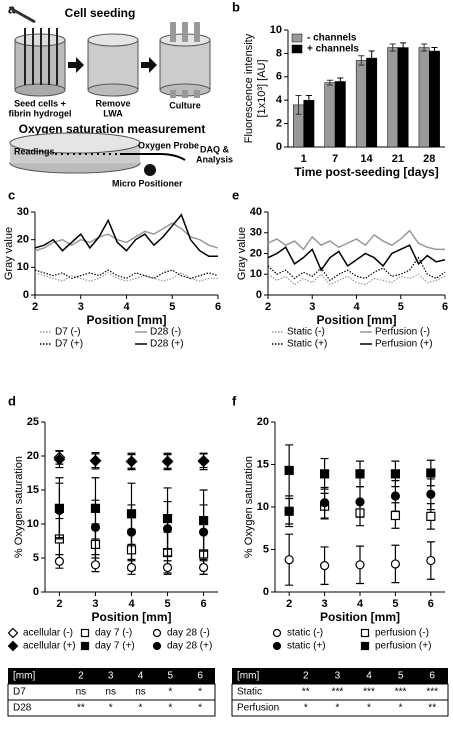 The width and height of the screenshot is (453, 729). I want to click on table-header-cell: 5, so click(401, 676).